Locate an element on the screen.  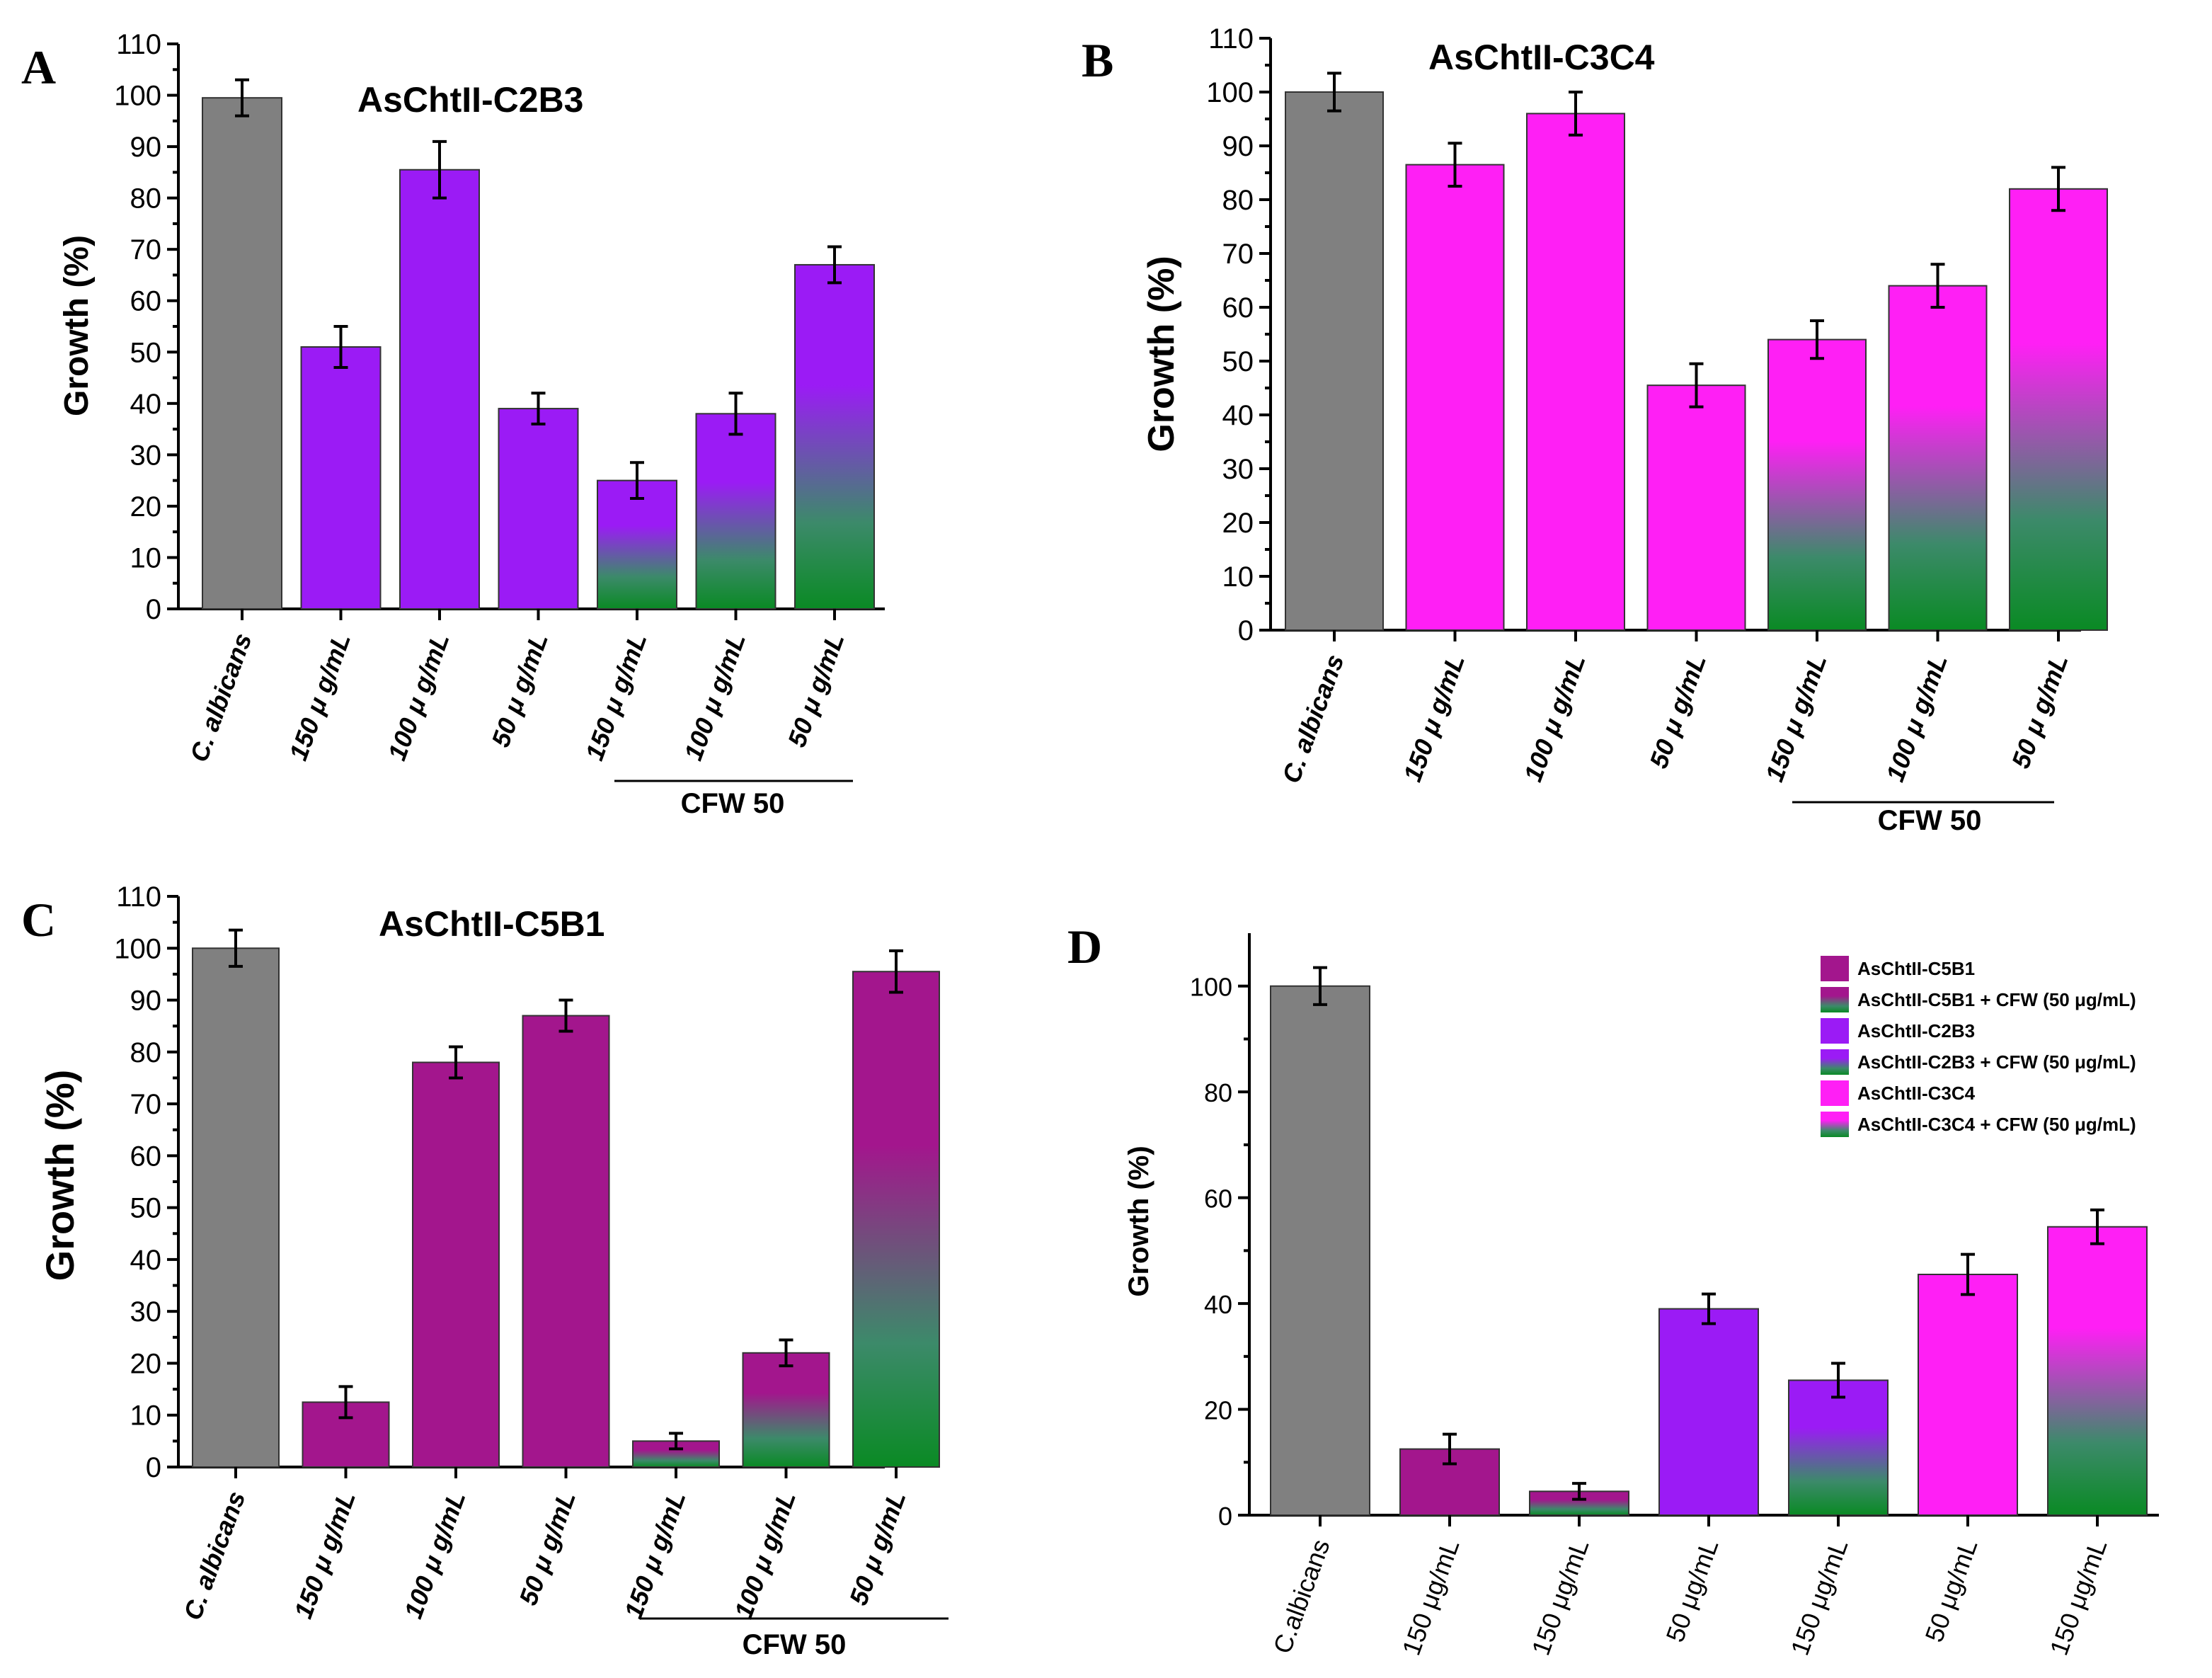
panel-c-group-label: CFW 50 is located at coordinates (795, 1644).